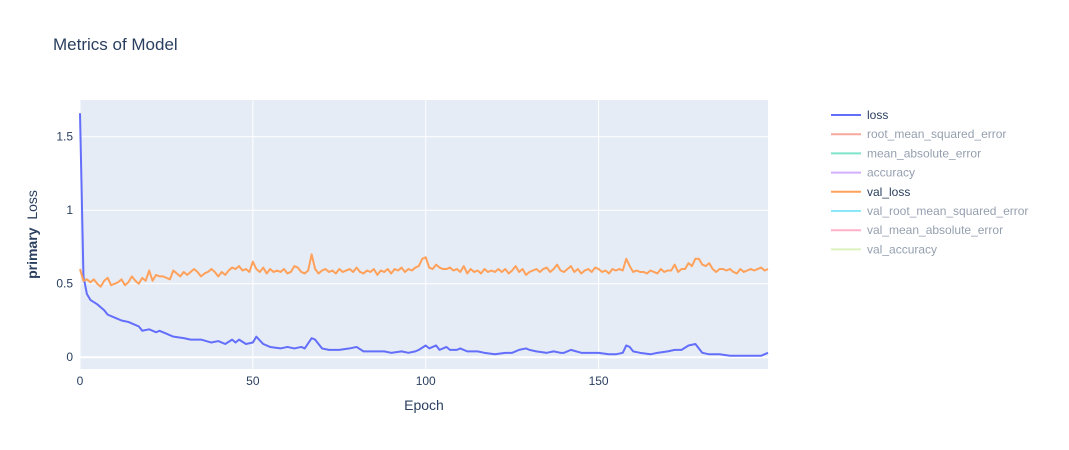 The height and width of the screenshot is (450, 1069). I want to click on x-tick-label: 0, so click(80, 381).